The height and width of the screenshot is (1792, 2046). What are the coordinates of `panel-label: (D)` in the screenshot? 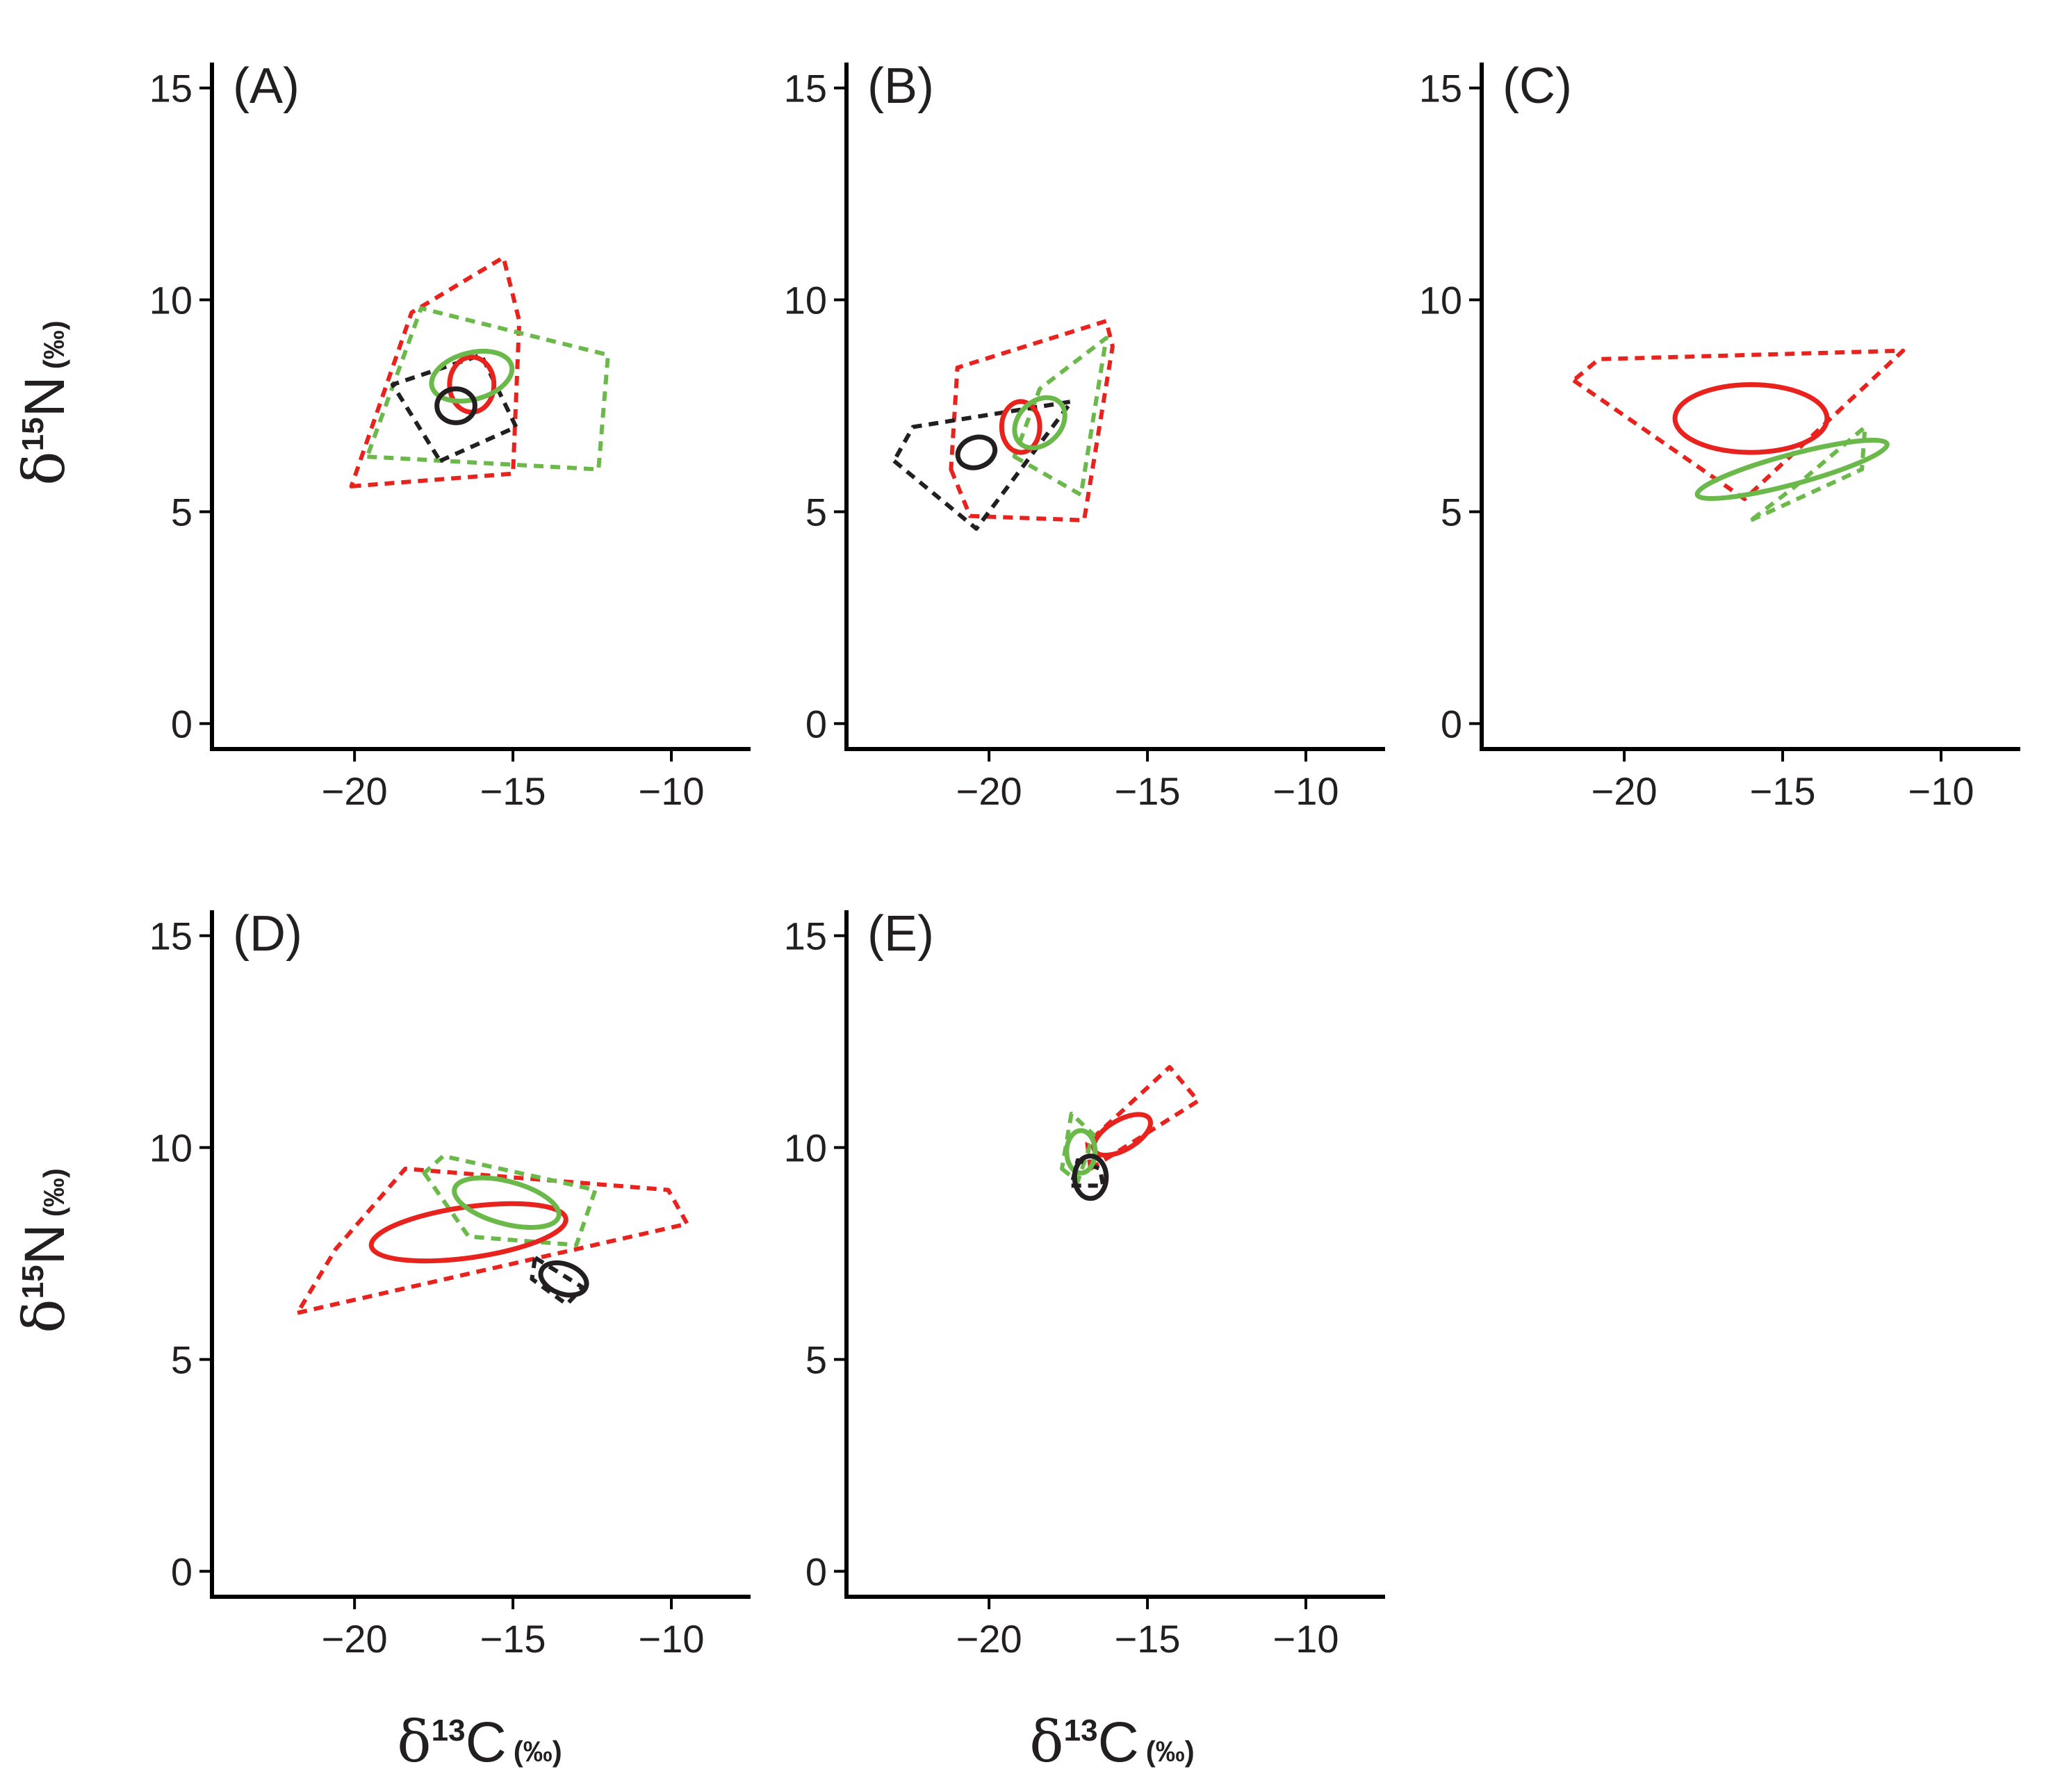 It's located at (267, 934).